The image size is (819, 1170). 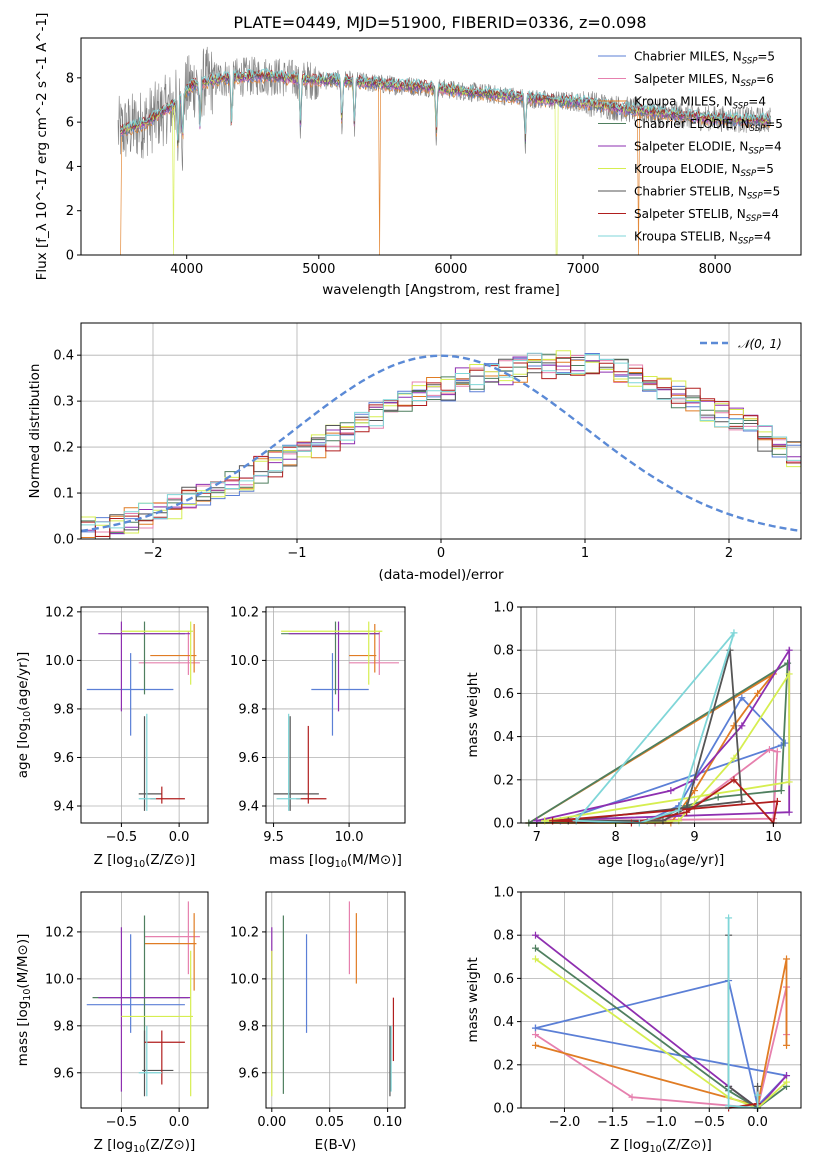 What do you see at coordinates (503, 1022) in the screenshot?
I see `mw-vs-z-ytick-label-2: 0.4` at bounding box center [503, 1022].